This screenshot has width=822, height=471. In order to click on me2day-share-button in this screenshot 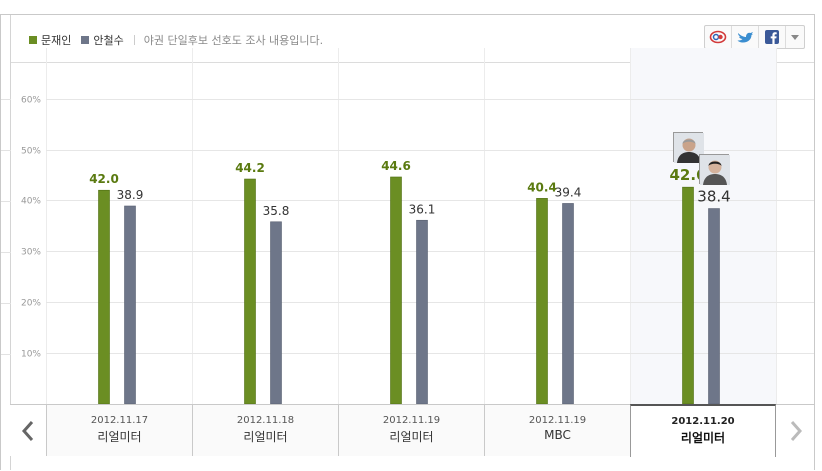, I will do `click(718, 37)`.